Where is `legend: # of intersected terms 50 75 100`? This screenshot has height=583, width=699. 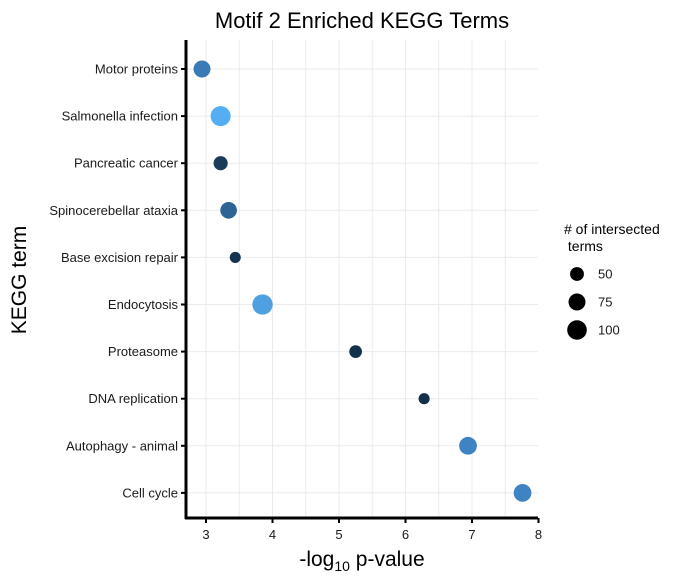
legend: # of intersected terms 50 75 100 is located at coordinates (612, 280).